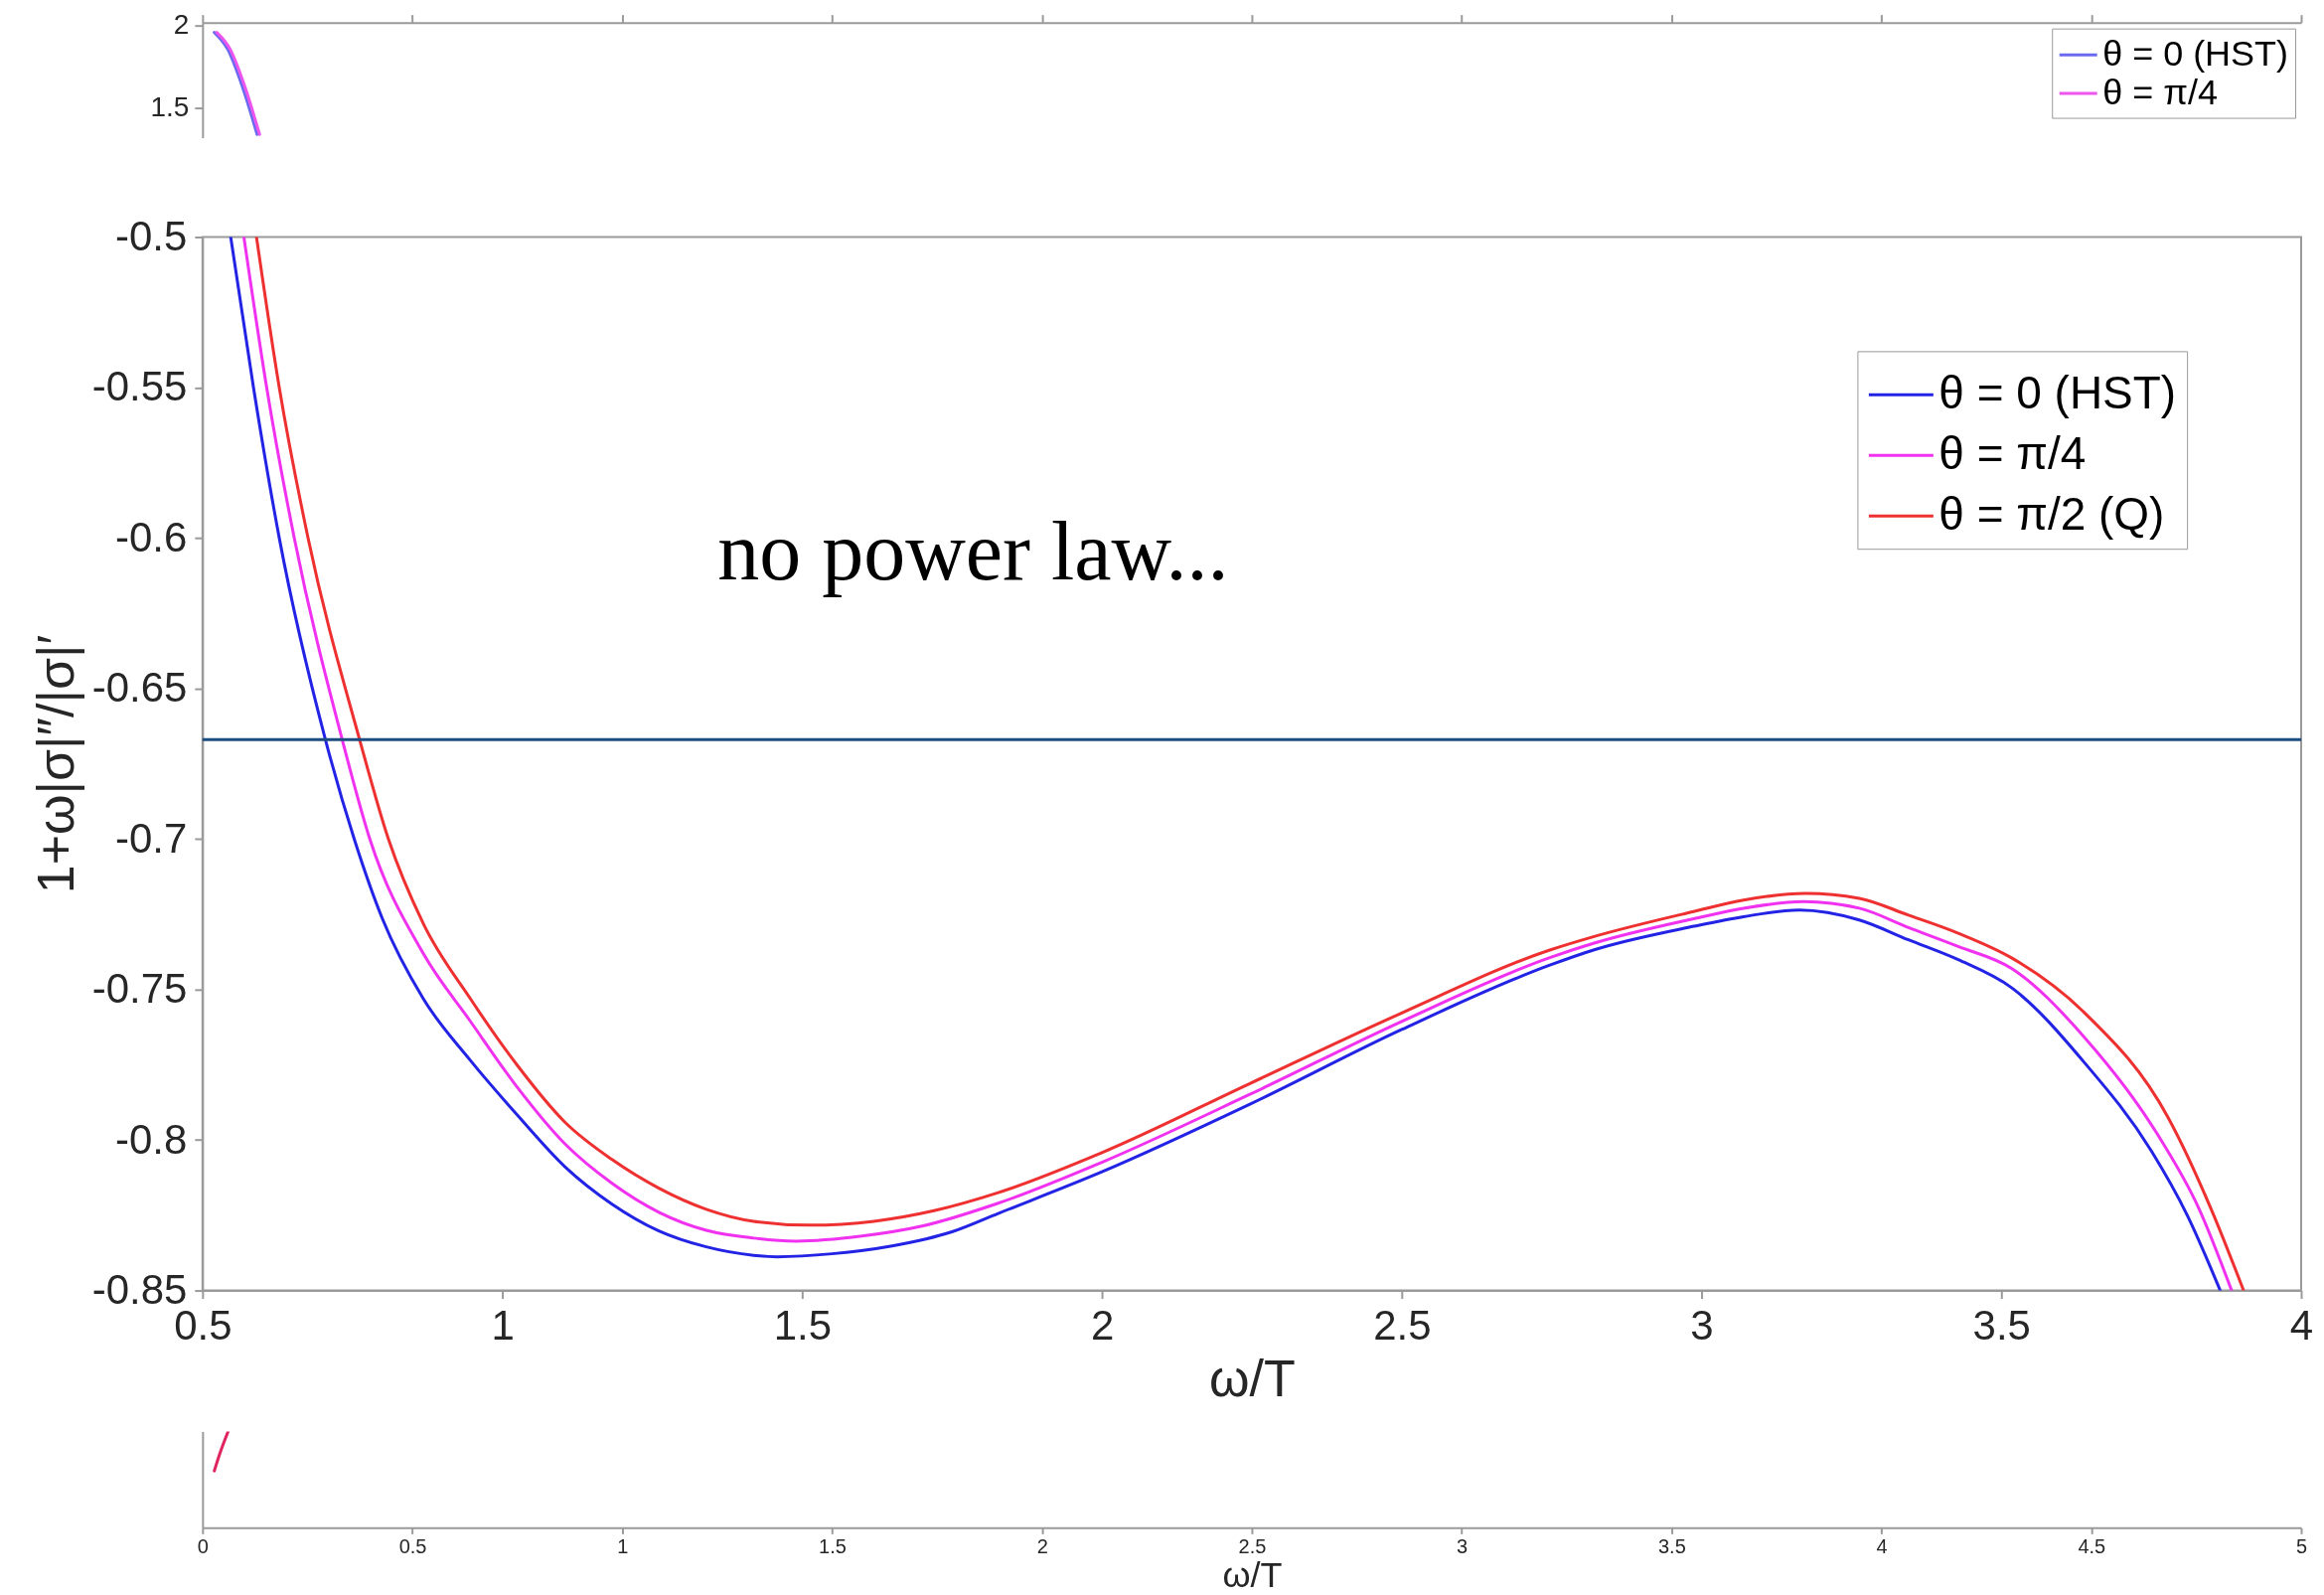 The width and height of the screenshot is (2324, 1595). I want to click on y-axis-title: 1+ω|σ|″/|σ|′, so click(55, 764).